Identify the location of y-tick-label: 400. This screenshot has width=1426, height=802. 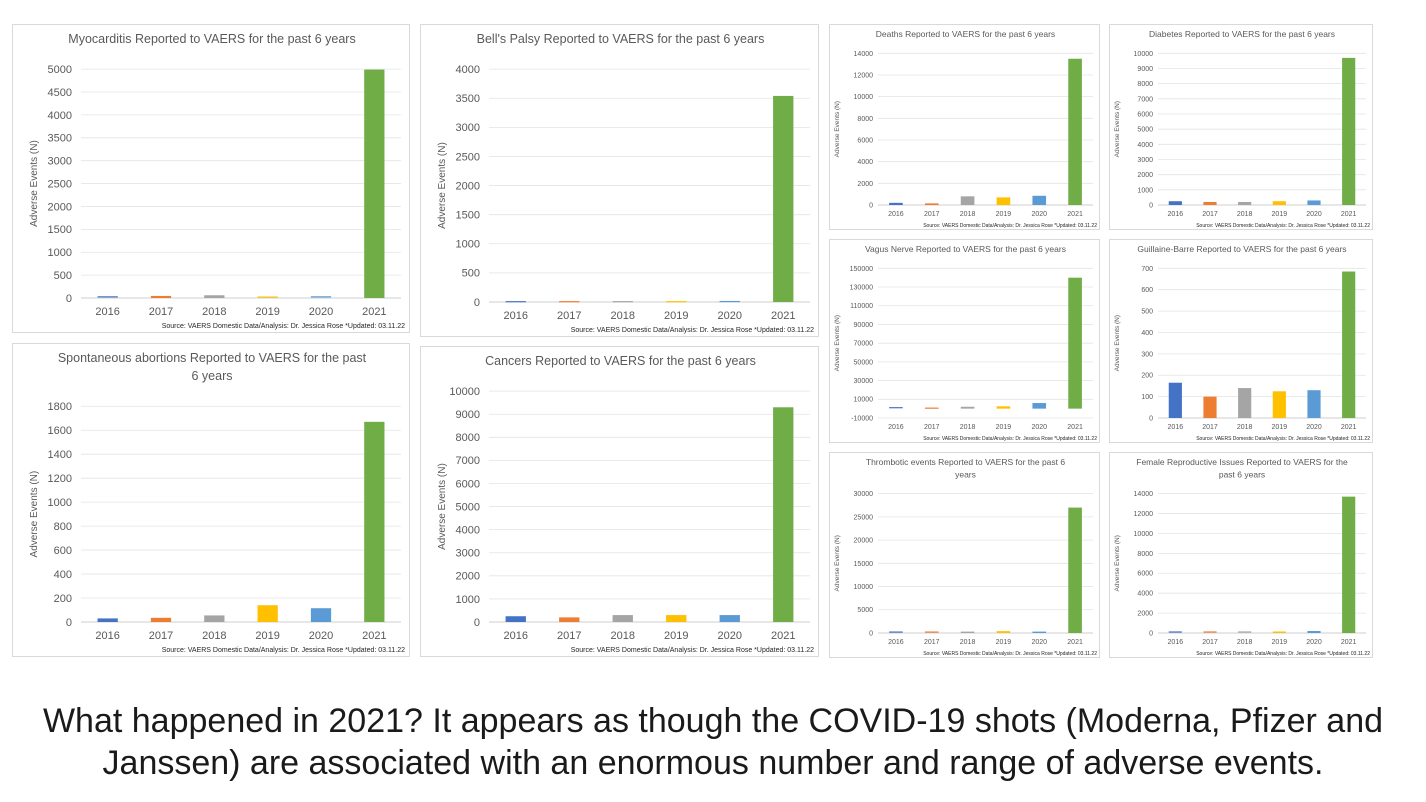
(63, 575).